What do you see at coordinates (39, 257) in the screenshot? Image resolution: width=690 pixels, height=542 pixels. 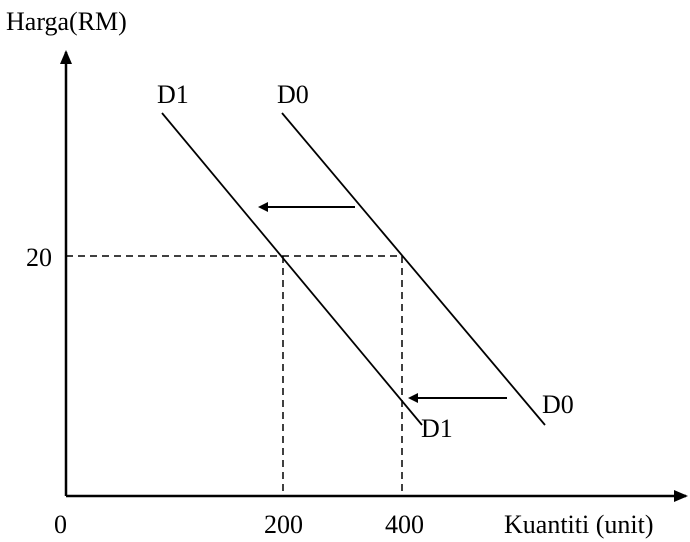 I see `price-tick-label: 20` at bounding box center [39, 257].